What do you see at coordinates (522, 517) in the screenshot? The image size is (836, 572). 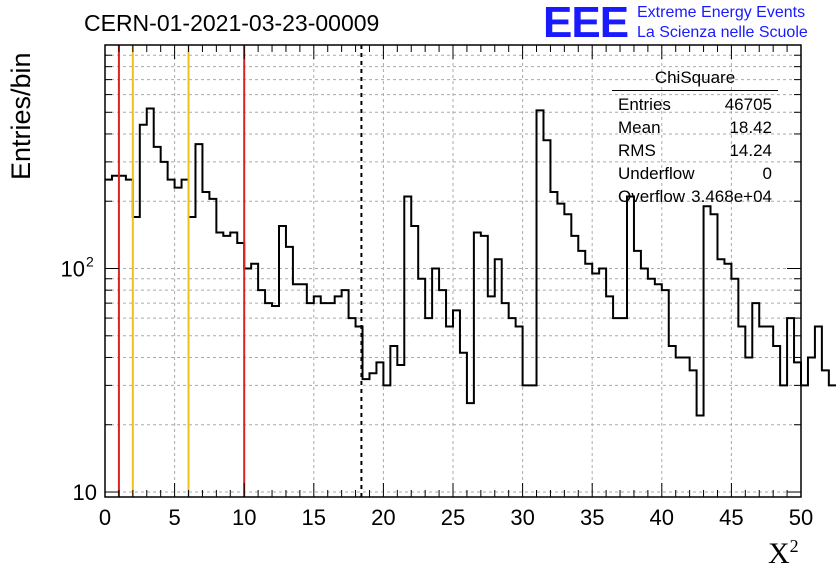 I see `x-tick-label: 30` at bounding box center [522, 517].